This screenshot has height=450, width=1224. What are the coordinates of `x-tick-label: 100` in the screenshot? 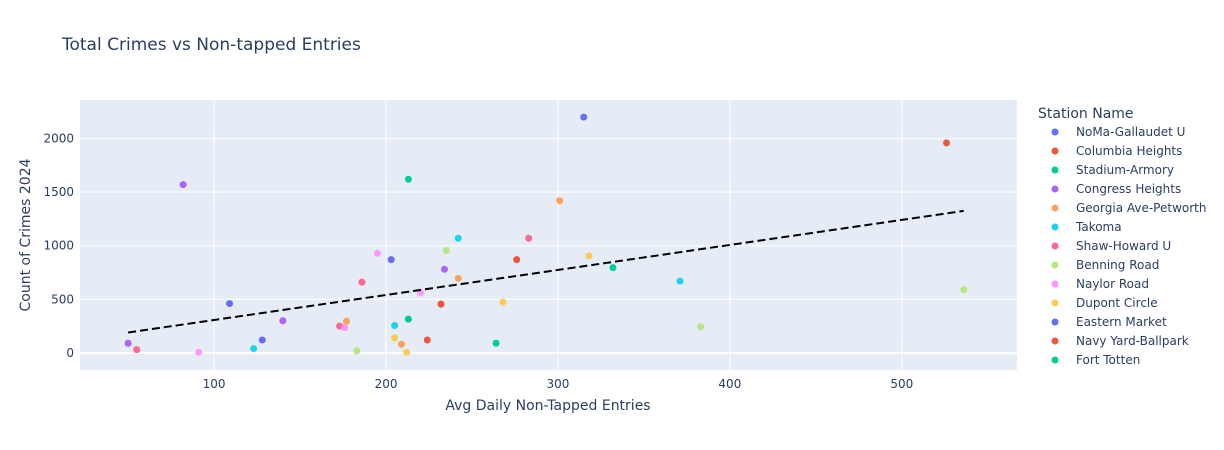 It's located at (214, 384).